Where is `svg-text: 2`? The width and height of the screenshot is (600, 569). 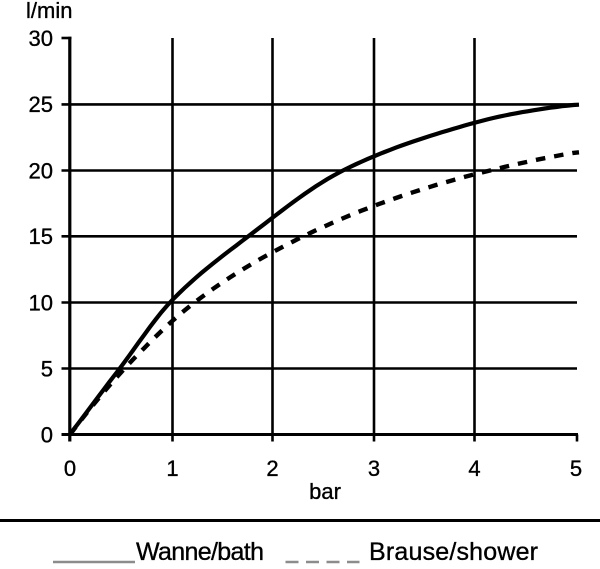 svg-text: 2 is located at coordinates (272, 468).